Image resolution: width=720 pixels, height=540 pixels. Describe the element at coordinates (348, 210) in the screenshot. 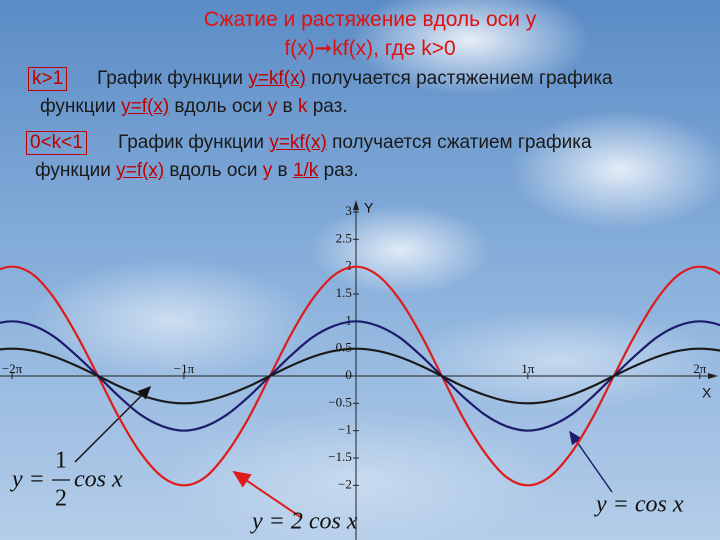

I see `y-tick-label: 3` at that location.